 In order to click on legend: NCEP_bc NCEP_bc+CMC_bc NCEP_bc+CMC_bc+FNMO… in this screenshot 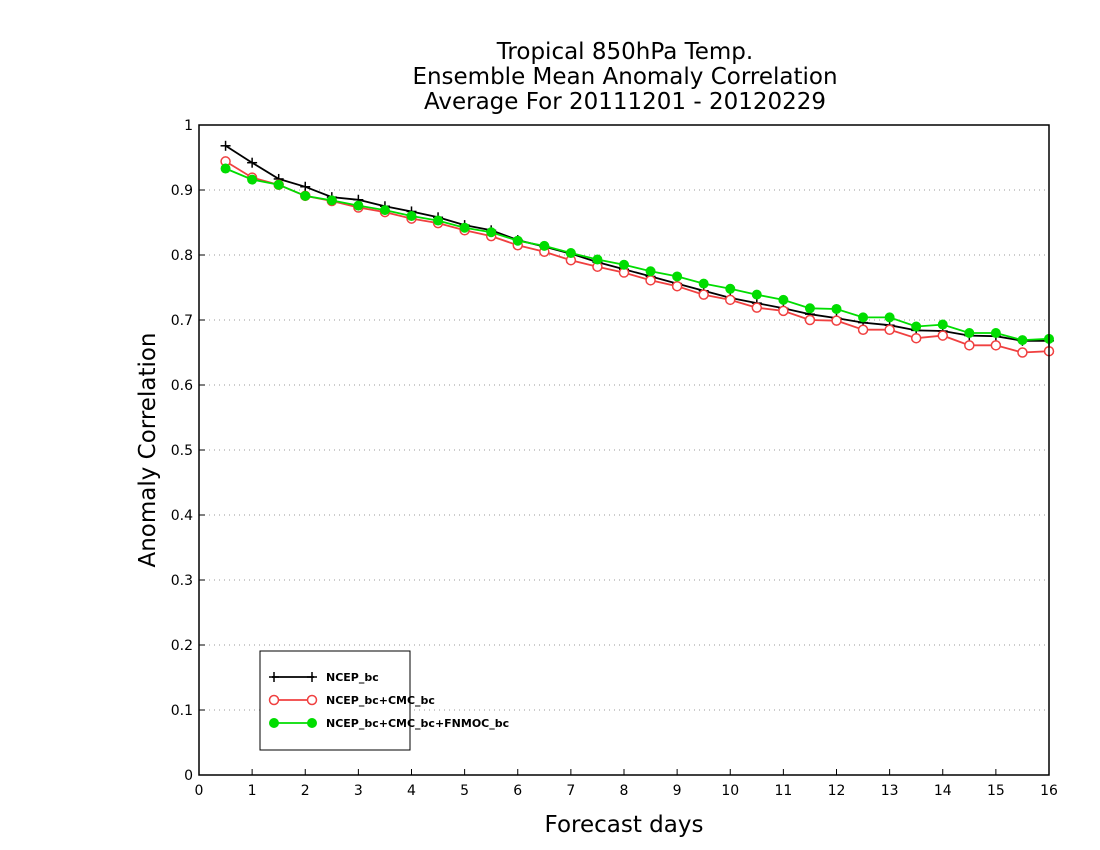, I will do `click(384, 700)`.